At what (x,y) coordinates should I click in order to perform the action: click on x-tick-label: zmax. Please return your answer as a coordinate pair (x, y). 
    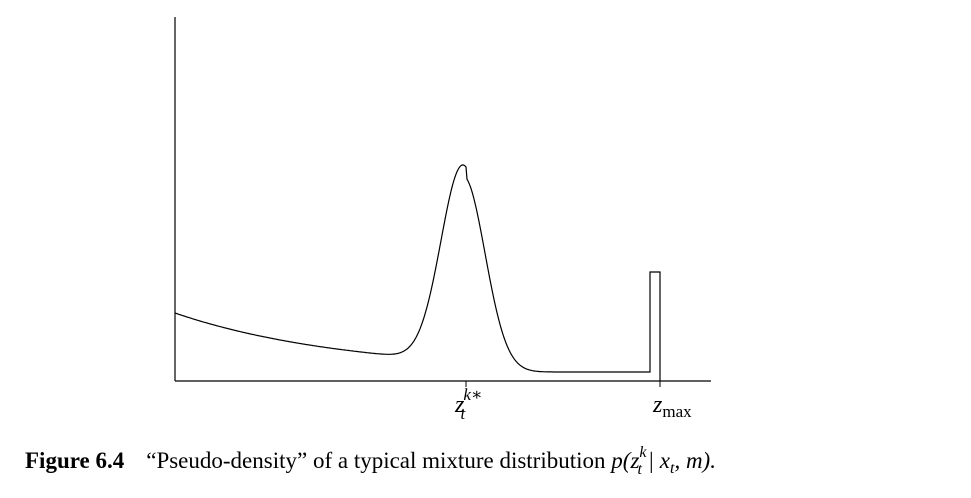
    Looking at the image, I should click on (672, 406).